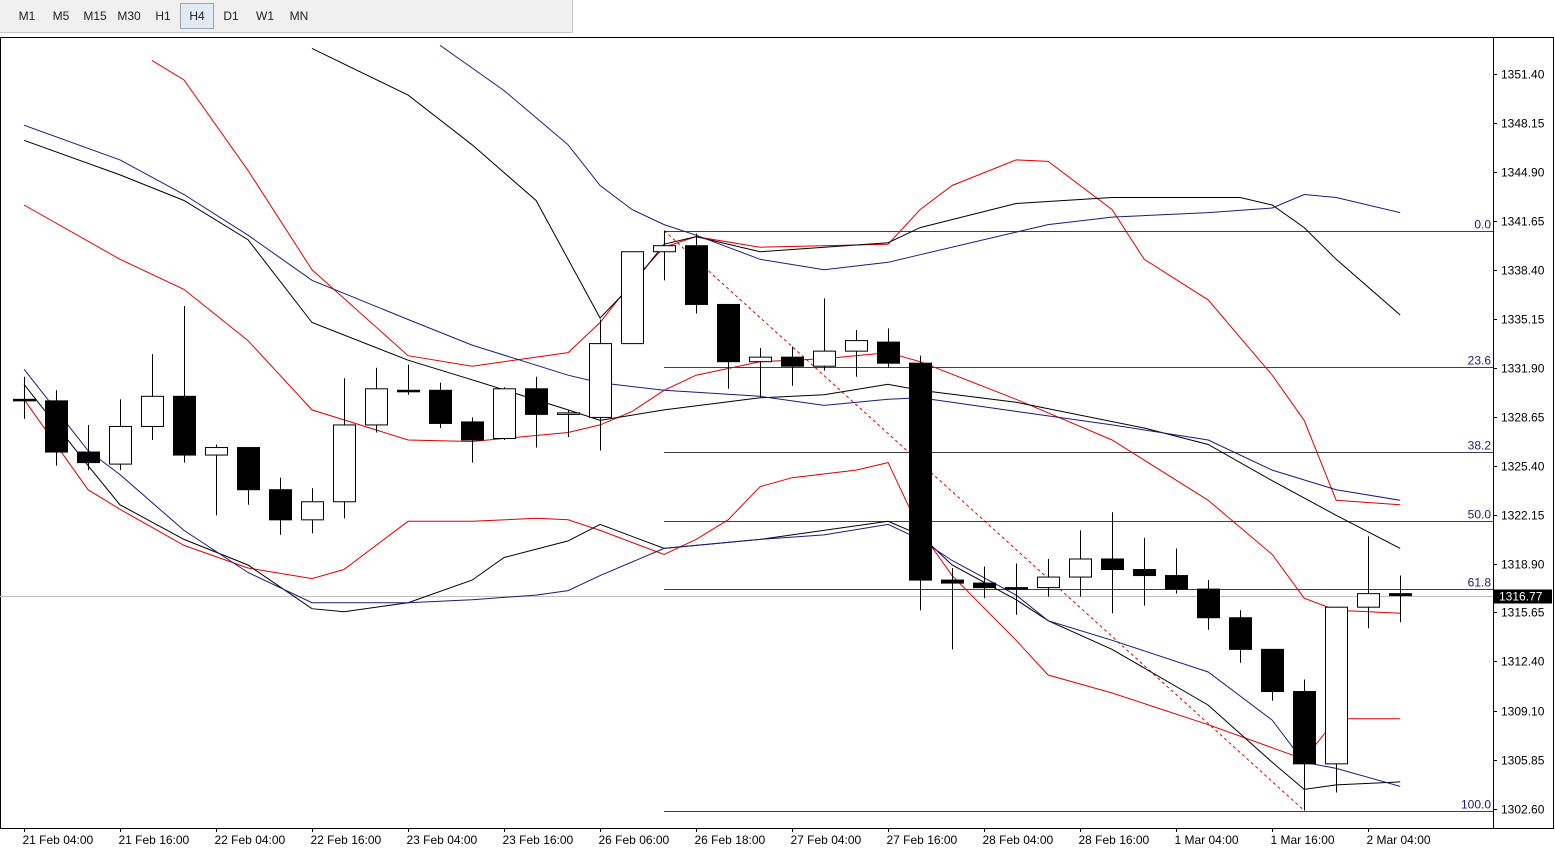 The height and width of the screenshot is (854, 1555). What do you see at coordinates (1114, 840) in the screenshot?
I see `x-tick-label: 28 Feb 16:00` at bounding box center [1114, 840].